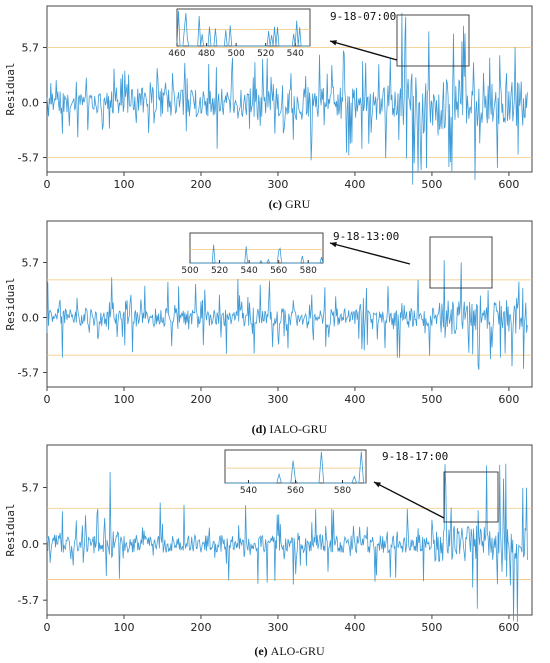 The width and height of the screenshot is (550, 663). I want to click on annotation-timestamp: 9-18-07:00, so click(363, 16).